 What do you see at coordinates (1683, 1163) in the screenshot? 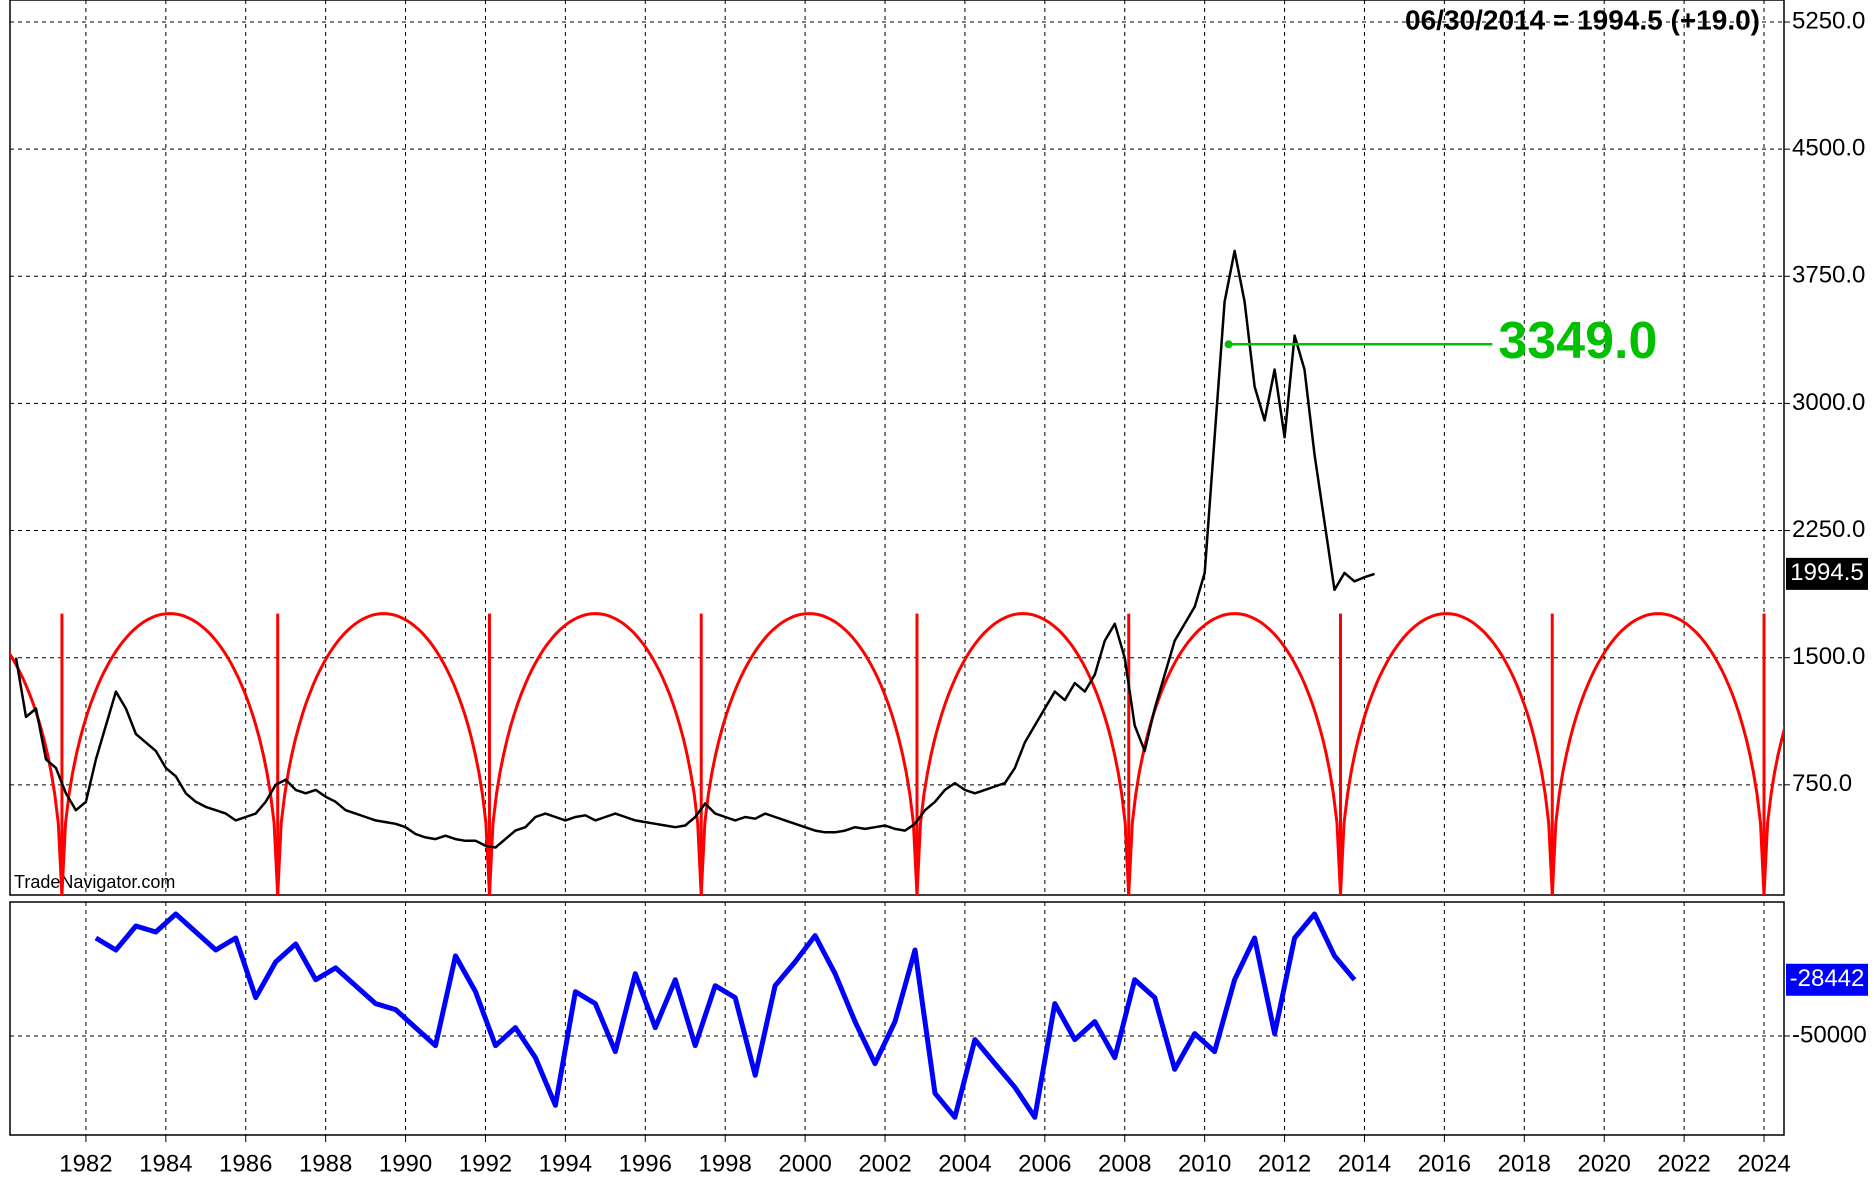
I see `x-tick-label: 2022` at bounding box center [1683, 1163].